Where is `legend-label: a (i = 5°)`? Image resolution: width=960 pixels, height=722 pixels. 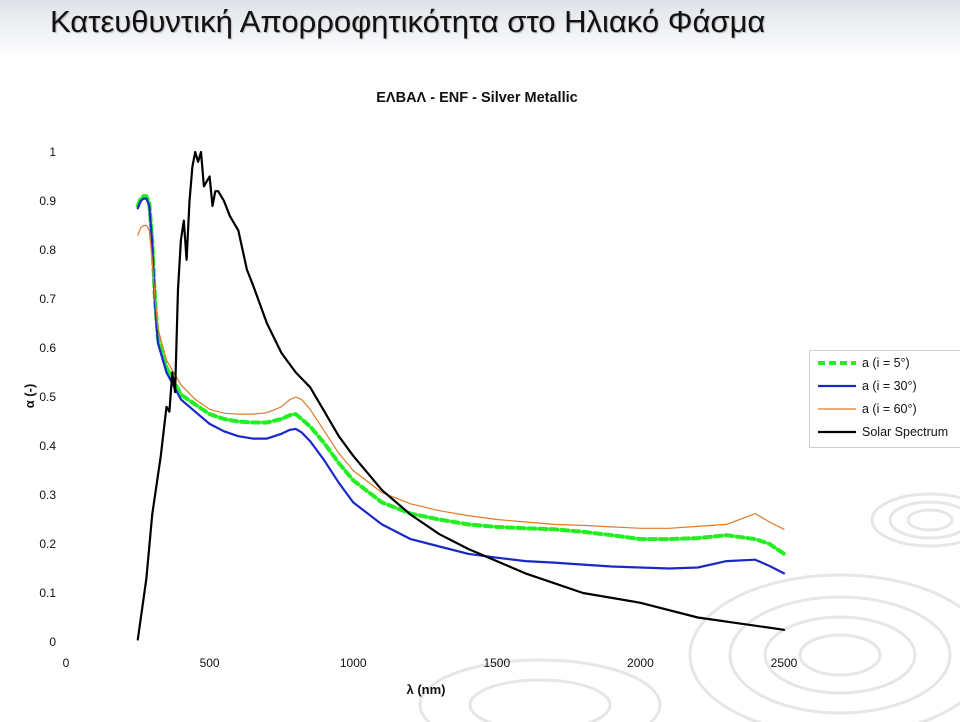
legend-label: a (i = 5°) is located at coordinates (886, 363).